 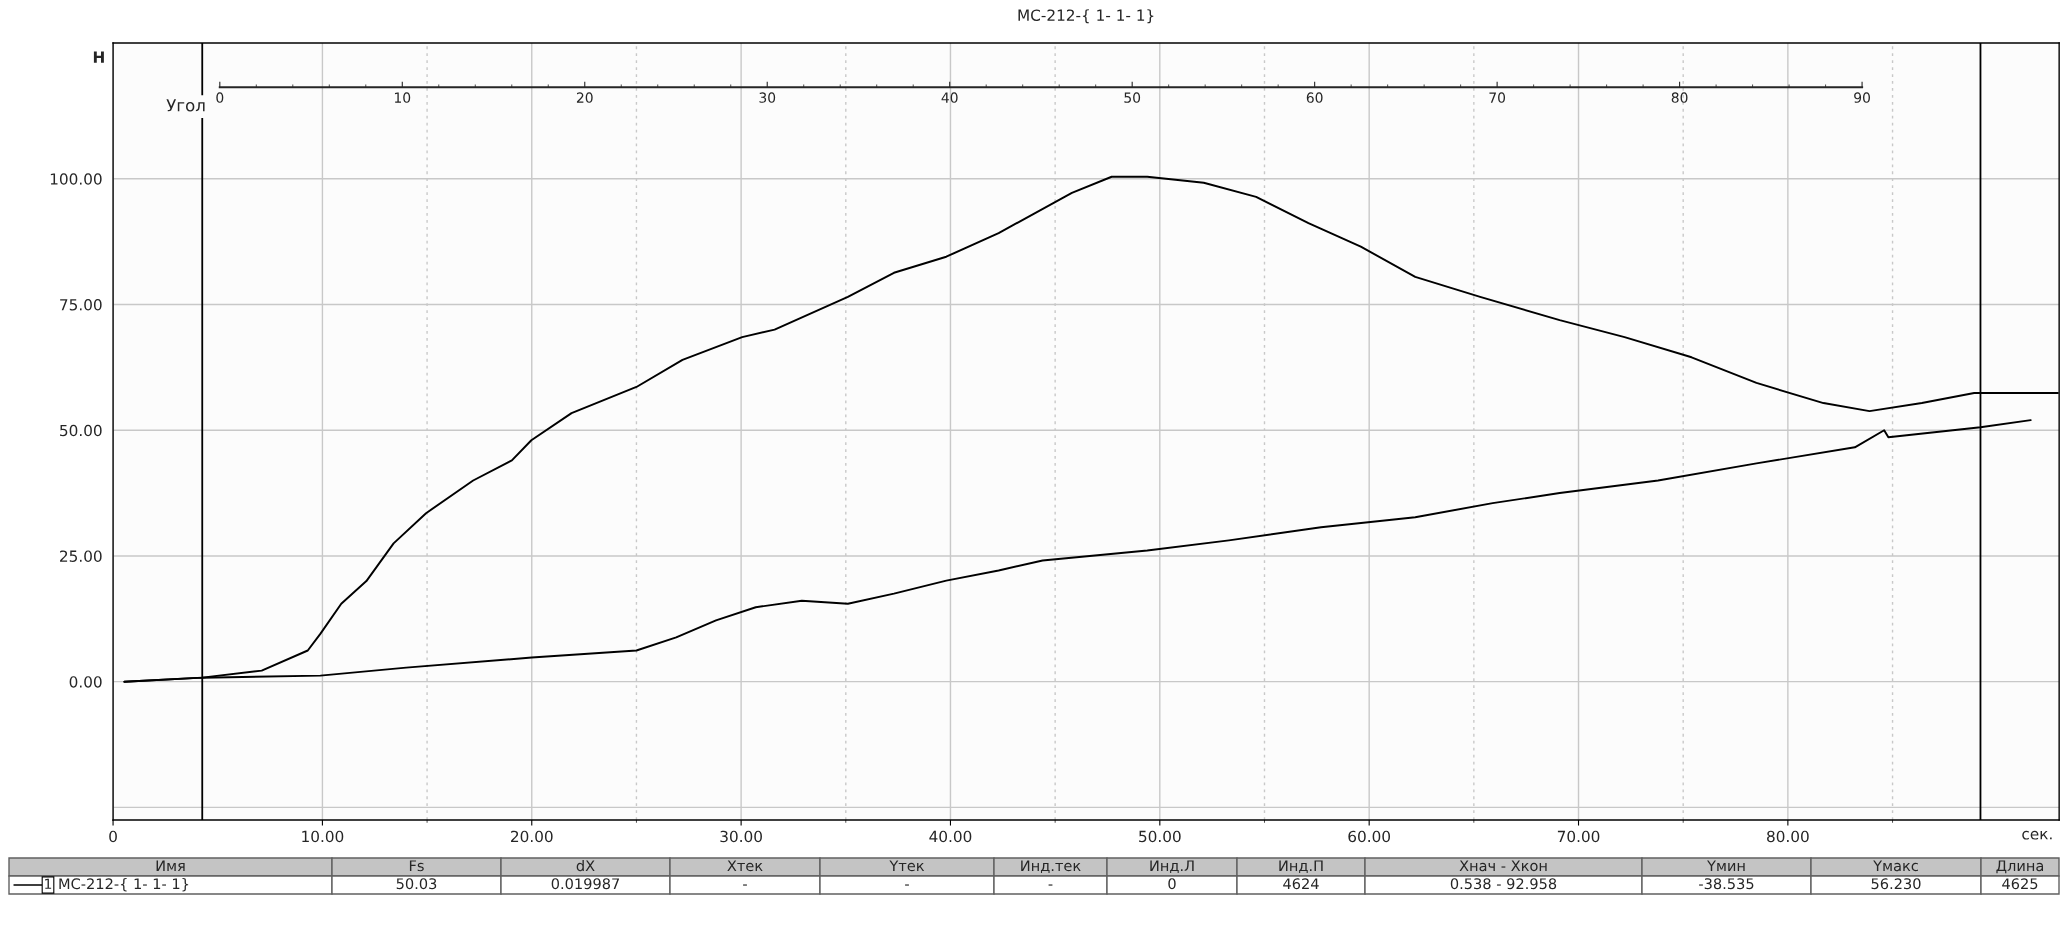 I want to click on text: 0.538 - 92.958, so click(x=1503, y=884).